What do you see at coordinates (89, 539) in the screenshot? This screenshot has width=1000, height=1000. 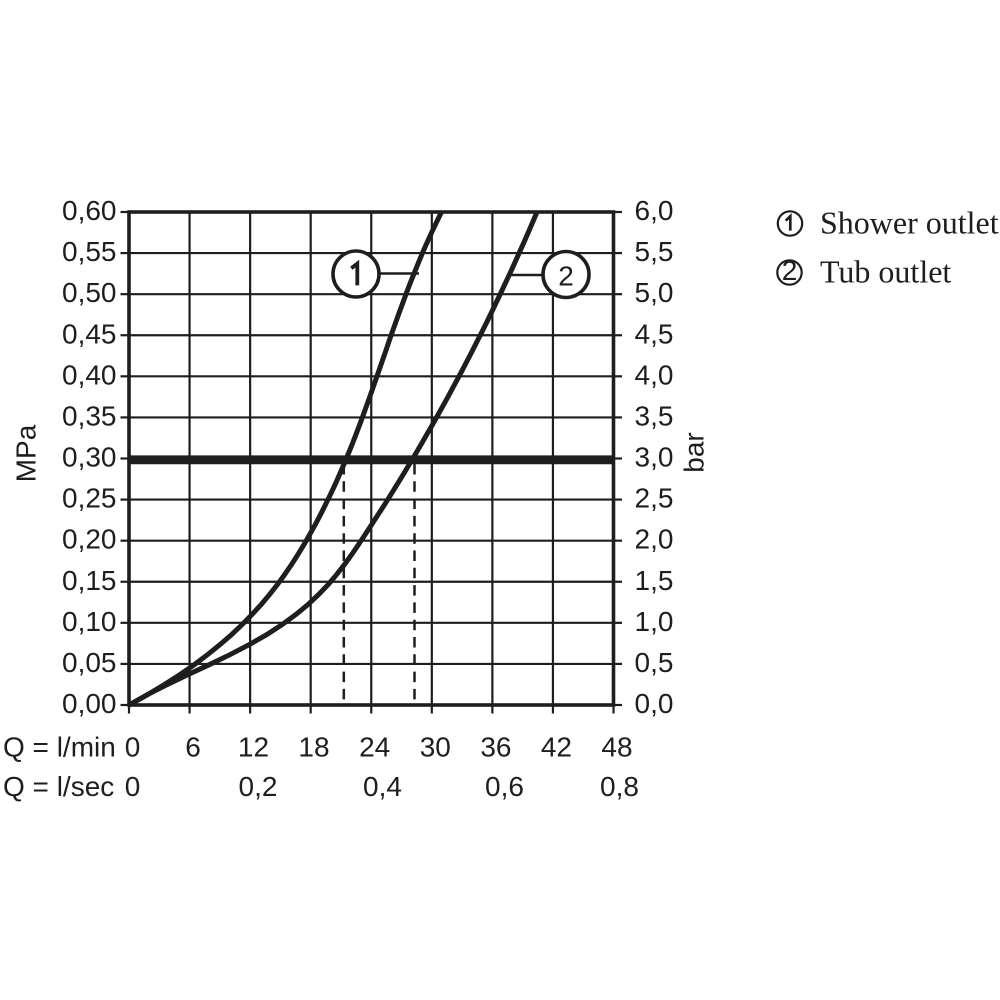 I see `svg-text: 0,20` at bounding box center [89, 539].